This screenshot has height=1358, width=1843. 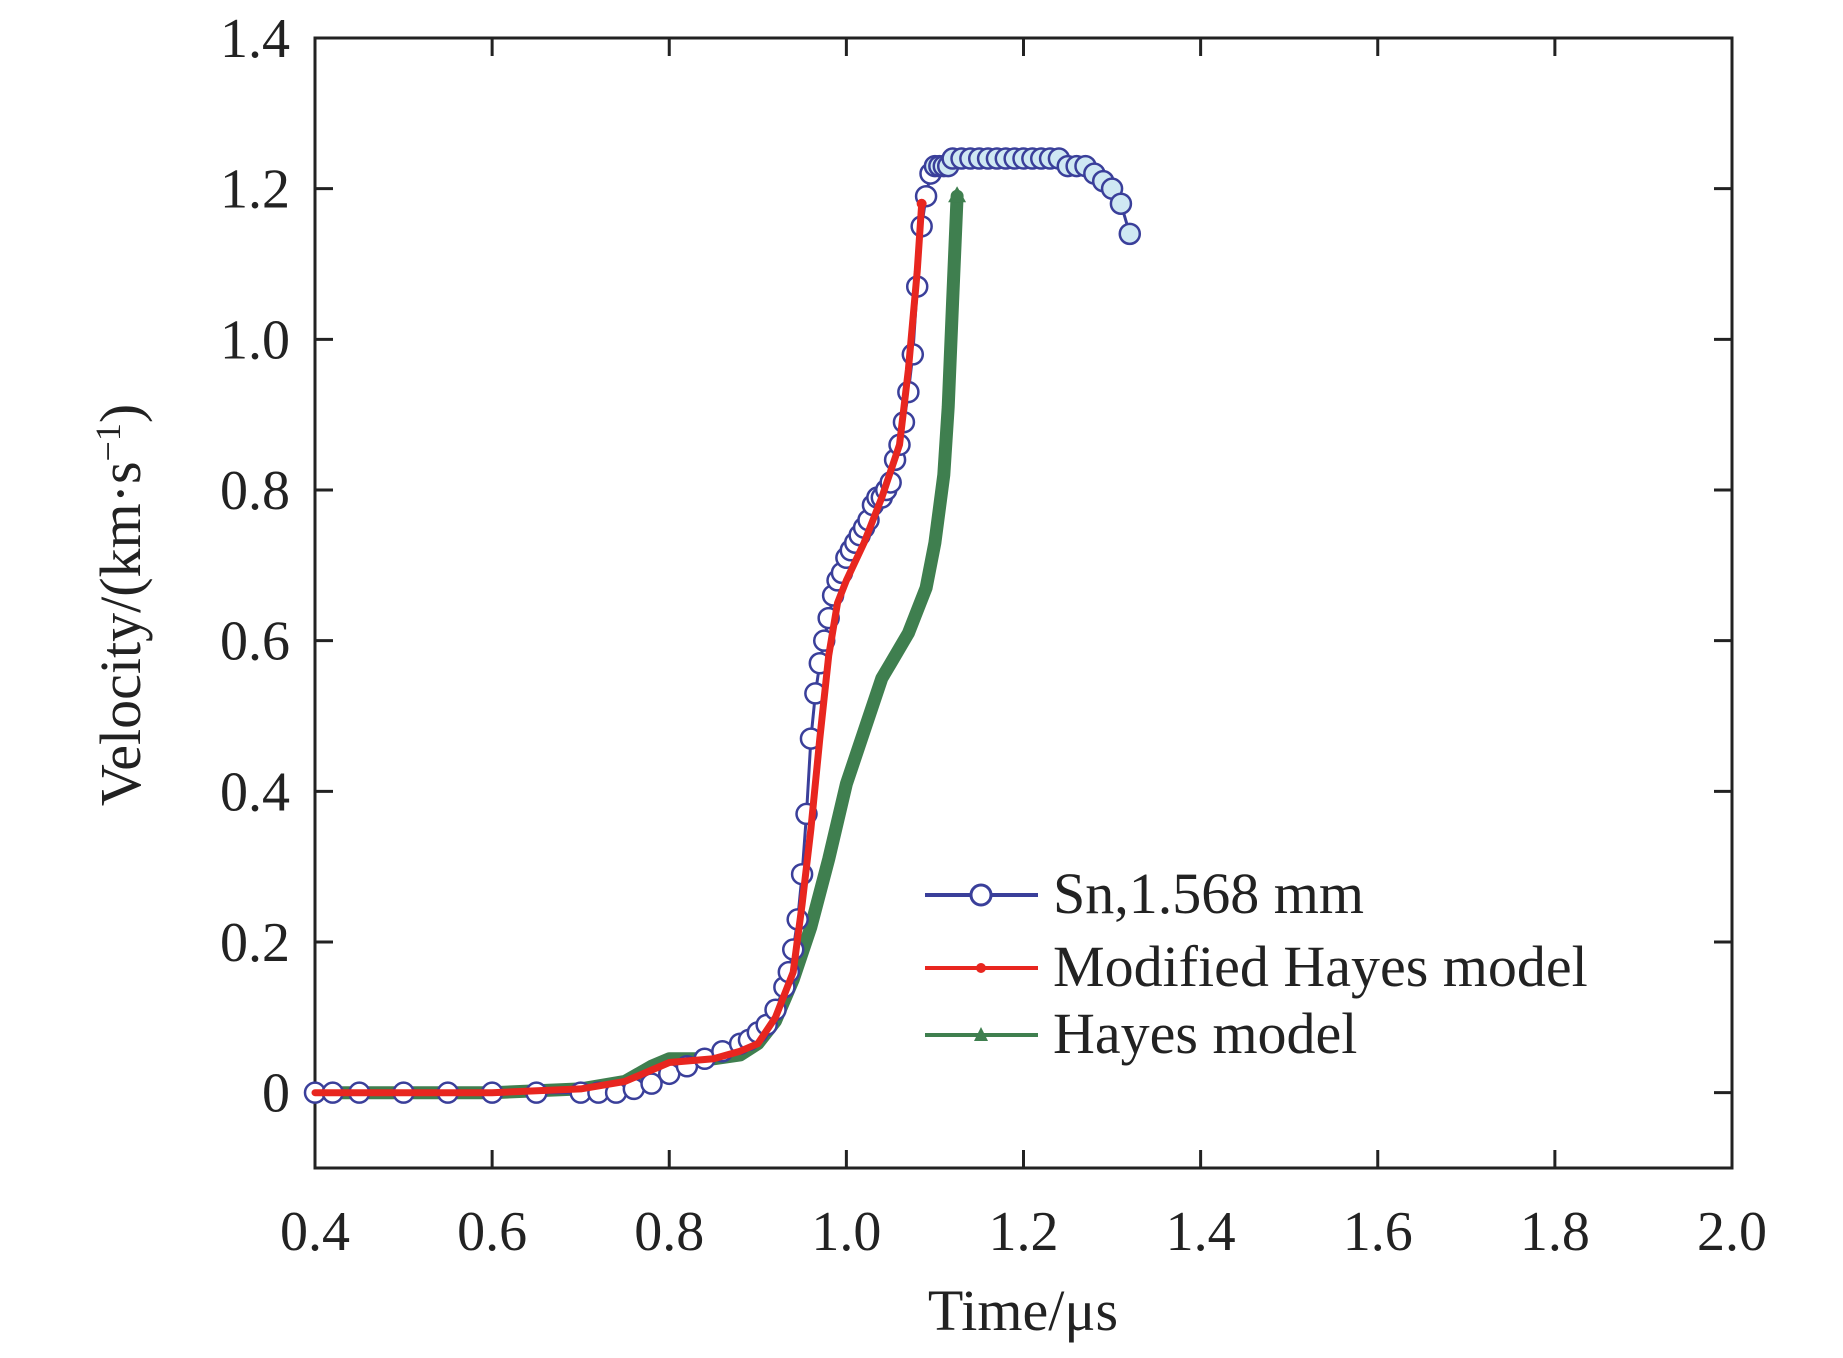 I want to click on x-tick-label: 0.4, so click(x=315, y=1232).